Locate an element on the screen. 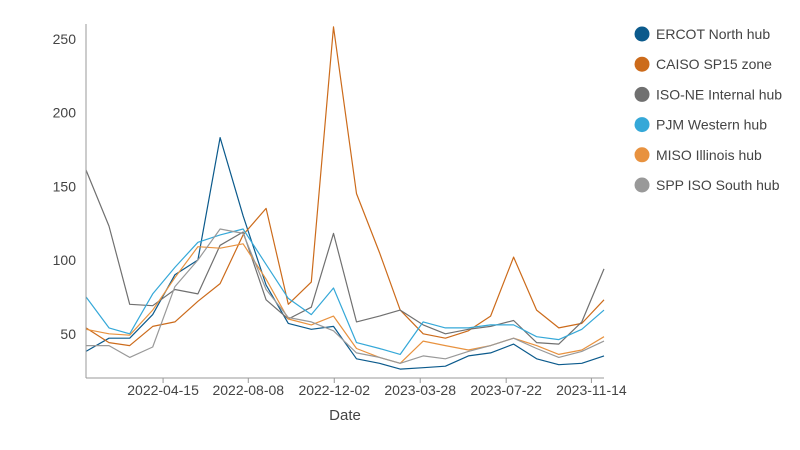 Image resolution: width=800 pixels, height=450 pixels. legend-label: CAISO SP15 zone is located at coordinates (714, 64).